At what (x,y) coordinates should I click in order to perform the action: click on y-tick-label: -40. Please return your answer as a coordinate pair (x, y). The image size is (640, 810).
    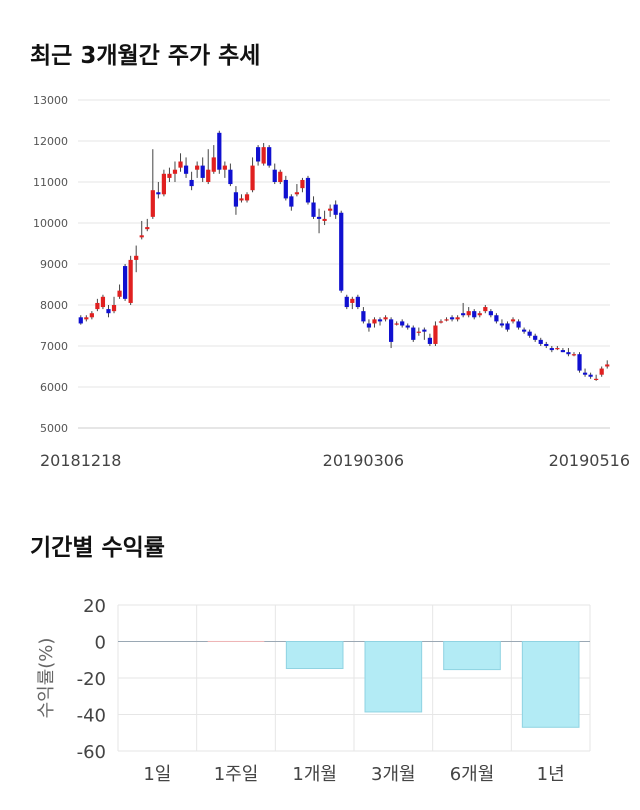
    Looking at the image, I should click on (91, 716).